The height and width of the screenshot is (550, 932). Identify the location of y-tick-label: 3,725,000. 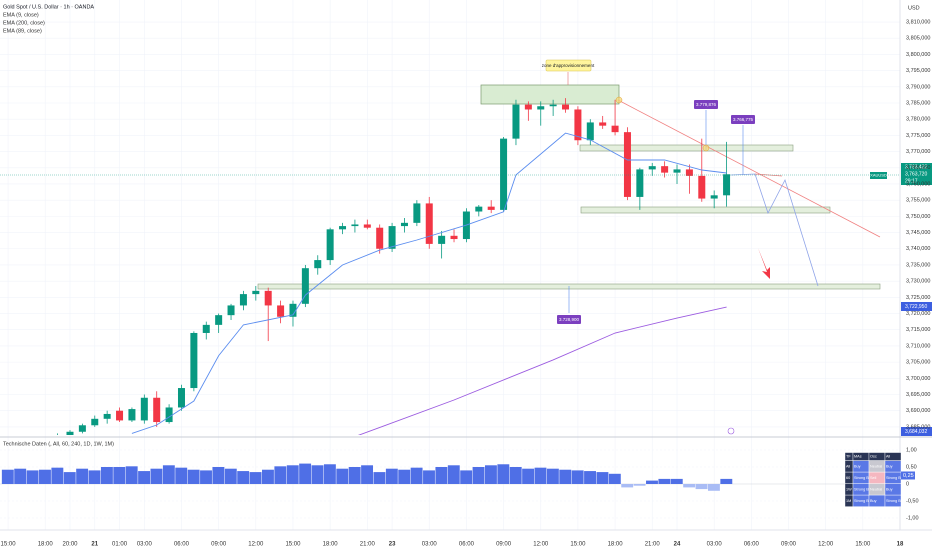
(918, 298).